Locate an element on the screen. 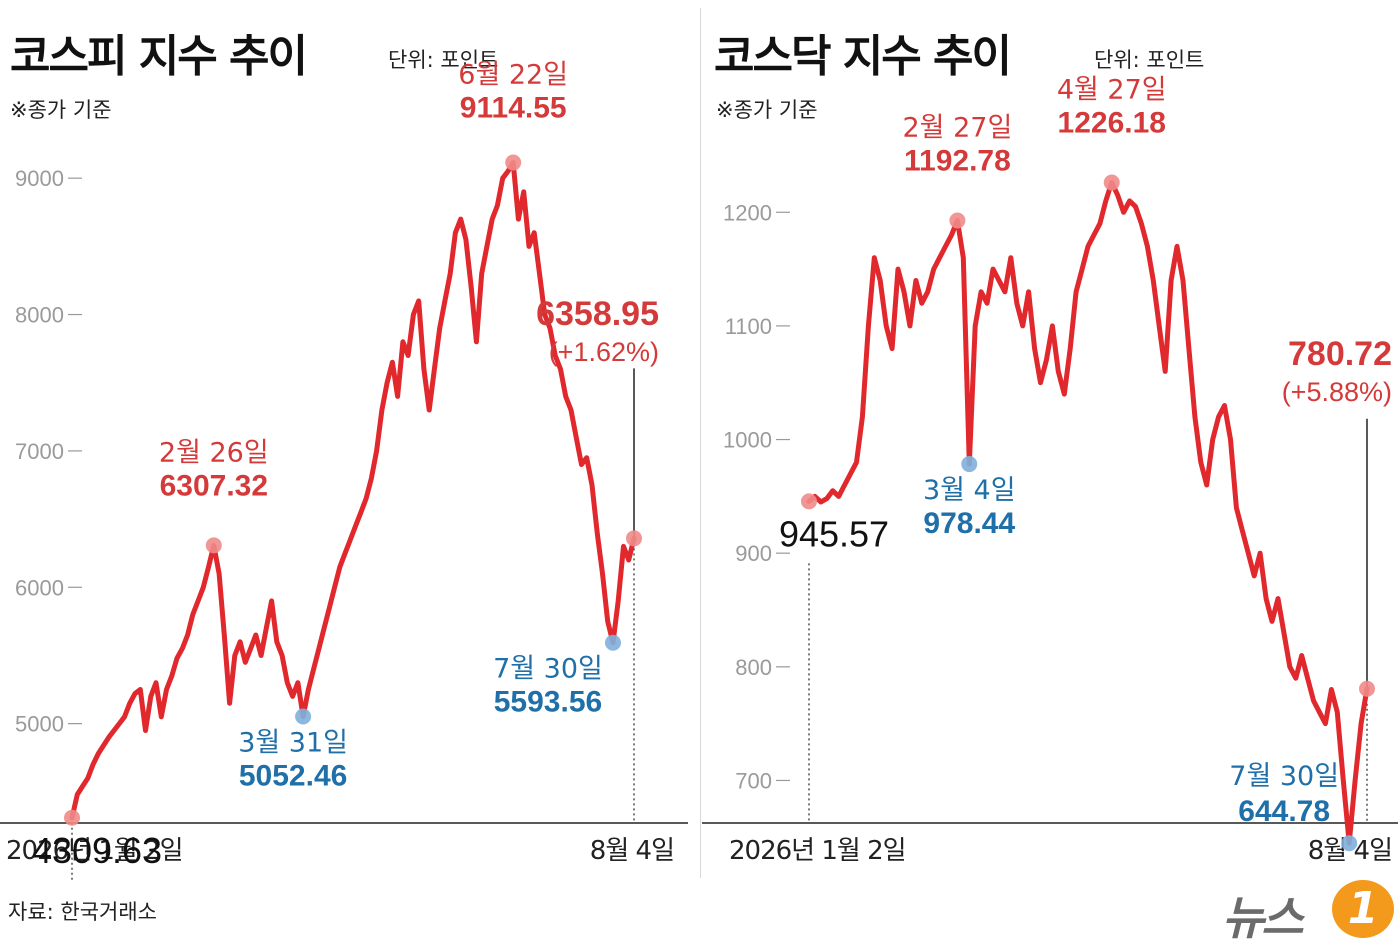 This screenshot has width=1400, height=950. annotation-date-label: 6월 22일 is located at coordinates (513, 75).